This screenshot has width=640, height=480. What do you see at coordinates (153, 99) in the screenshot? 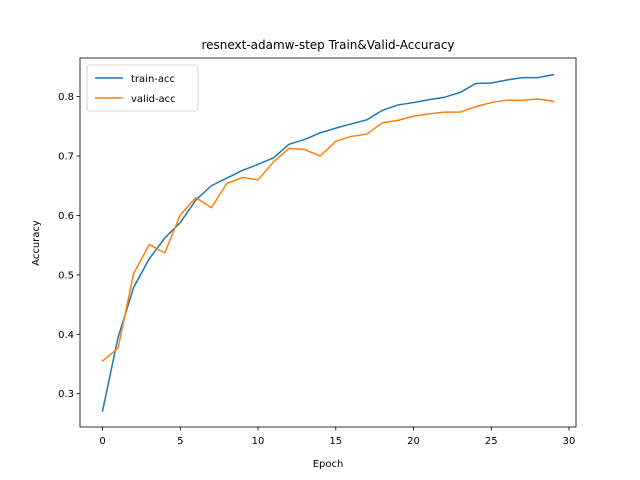
I see `legend-label-valid-acc: valid-acc` at bounding box center [153, 99].